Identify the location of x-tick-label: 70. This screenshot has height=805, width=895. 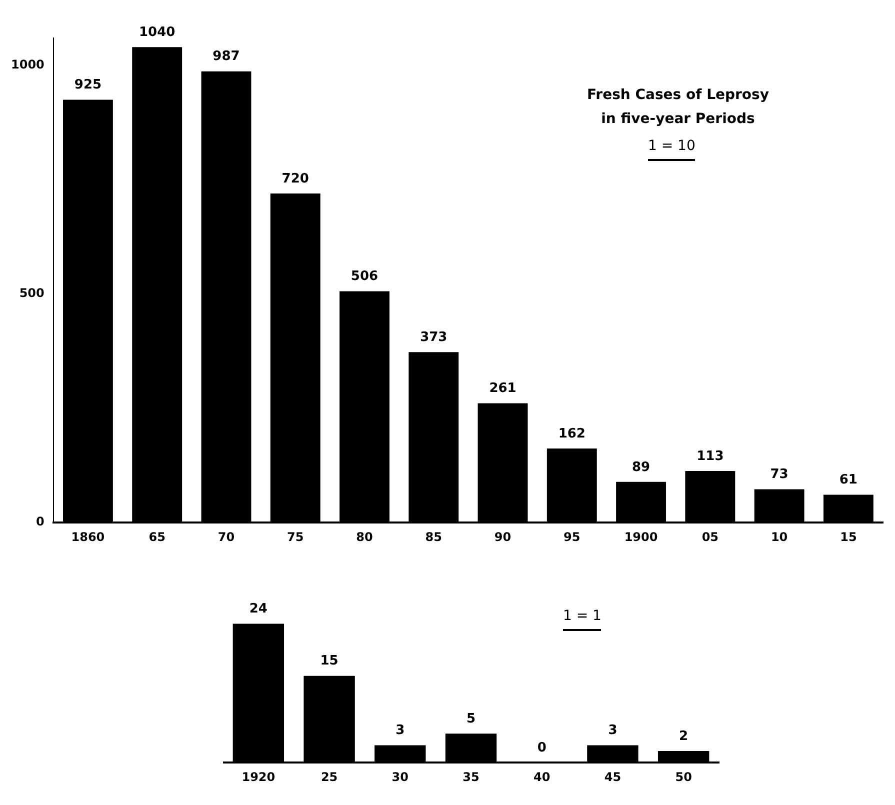
(226, 537).